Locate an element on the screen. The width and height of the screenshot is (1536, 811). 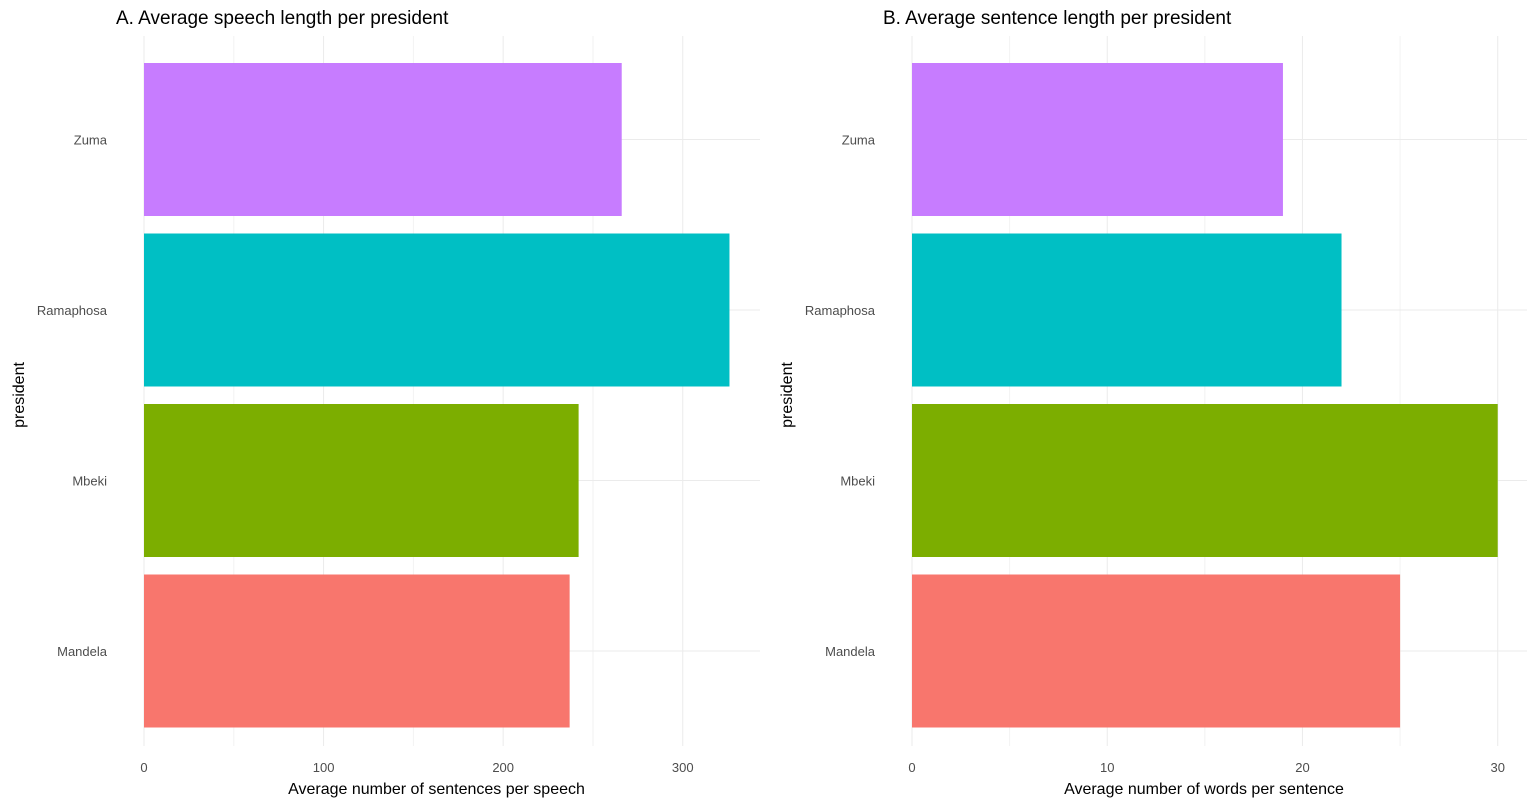
chart-title: B. Average sentence length per president is located at coordinates (1057, 18).